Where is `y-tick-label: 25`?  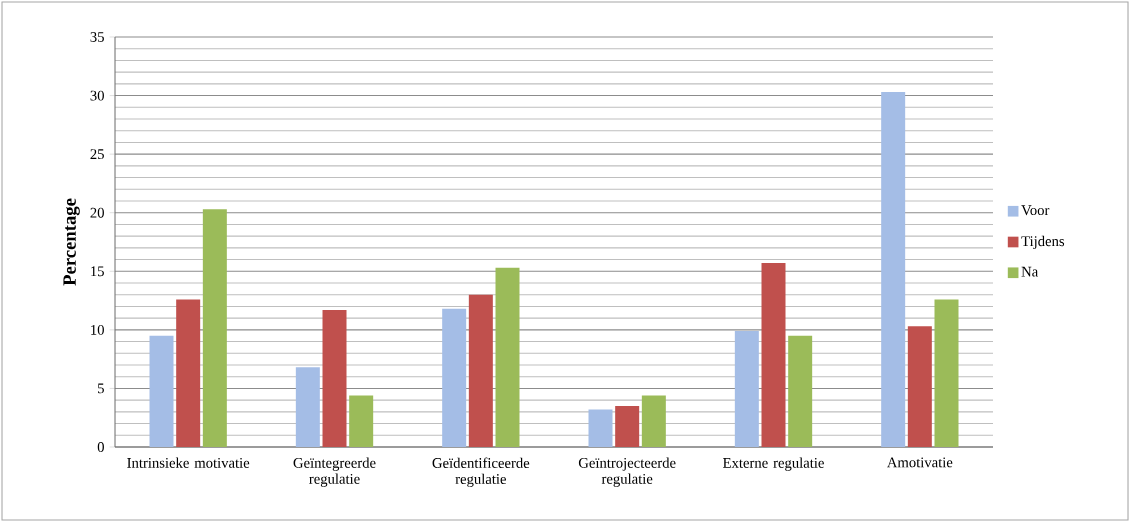
y-tick-label: 25 is located at coordinates (97, 154).